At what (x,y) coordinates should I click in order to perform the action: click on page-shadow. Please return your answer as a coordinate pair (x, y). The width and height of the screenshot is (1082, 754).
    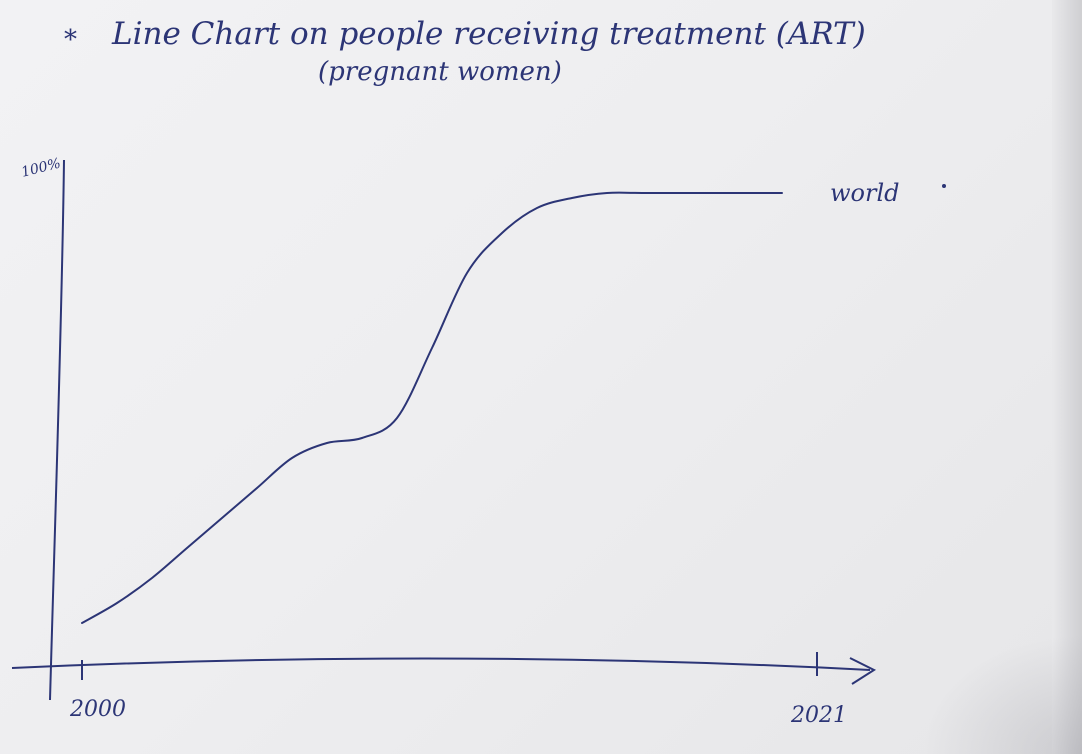
    Looking at the image, I should click on (1002, 694).